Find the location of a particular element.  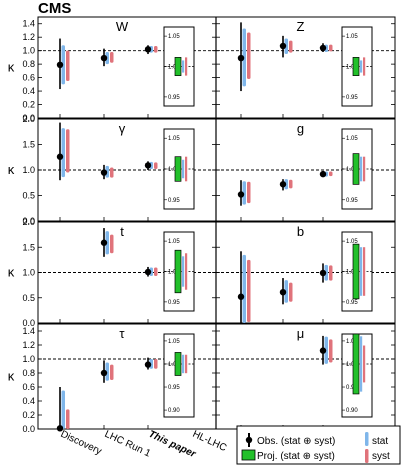

y-tick-label: 1.0 is located at coordinates (28, 51).